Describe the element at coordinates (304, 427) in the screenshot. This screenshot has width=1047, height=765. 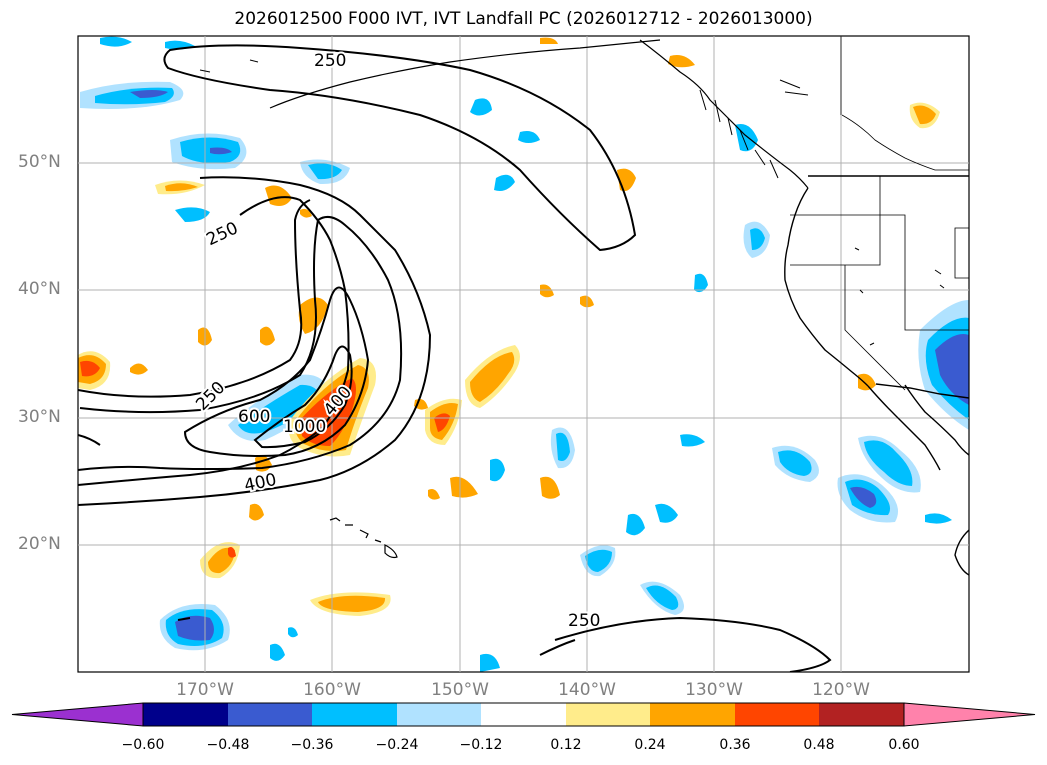
I see `contour-label: 1000` at that location.